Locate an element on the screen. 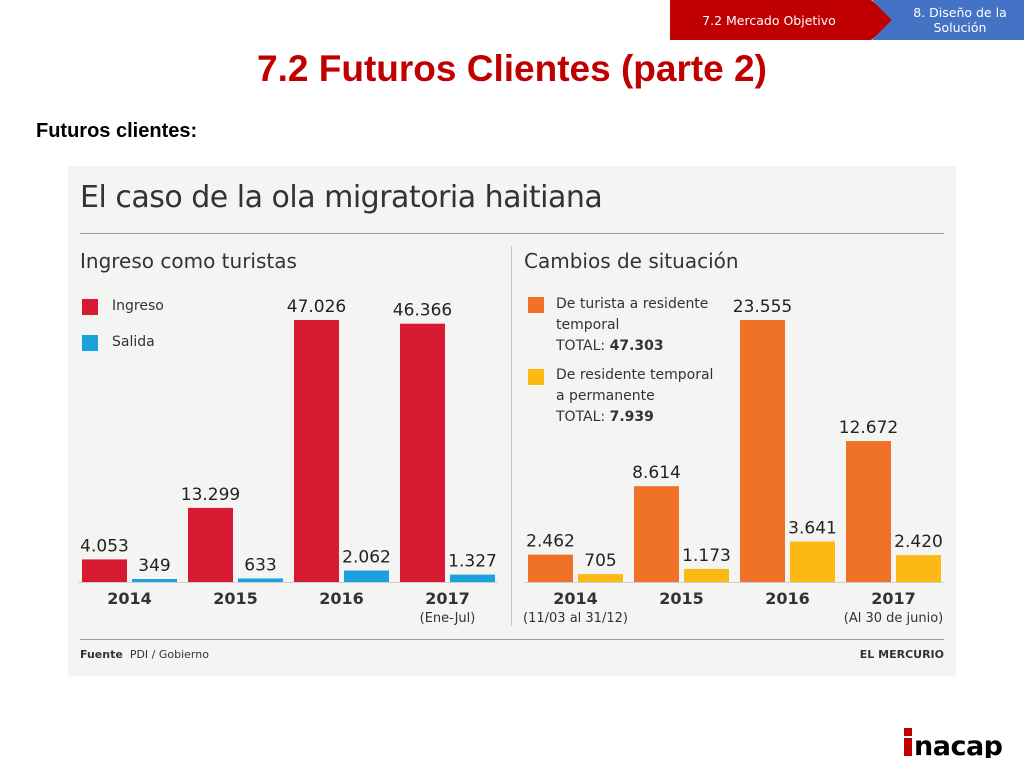 The height and width of the screenshot is (768, 1024). legend-temporal-line2: temporal is located at coordinates (588, 325).